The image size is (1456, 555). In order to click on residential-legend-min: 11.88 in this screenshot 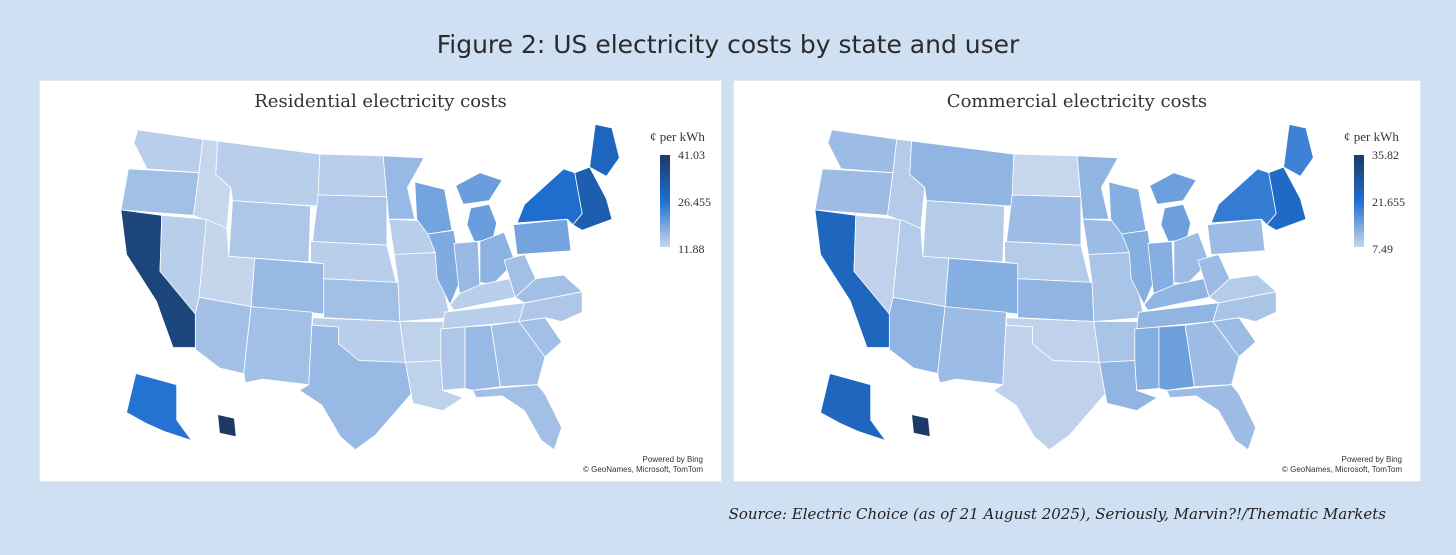, I will do `click(691, 249)`.